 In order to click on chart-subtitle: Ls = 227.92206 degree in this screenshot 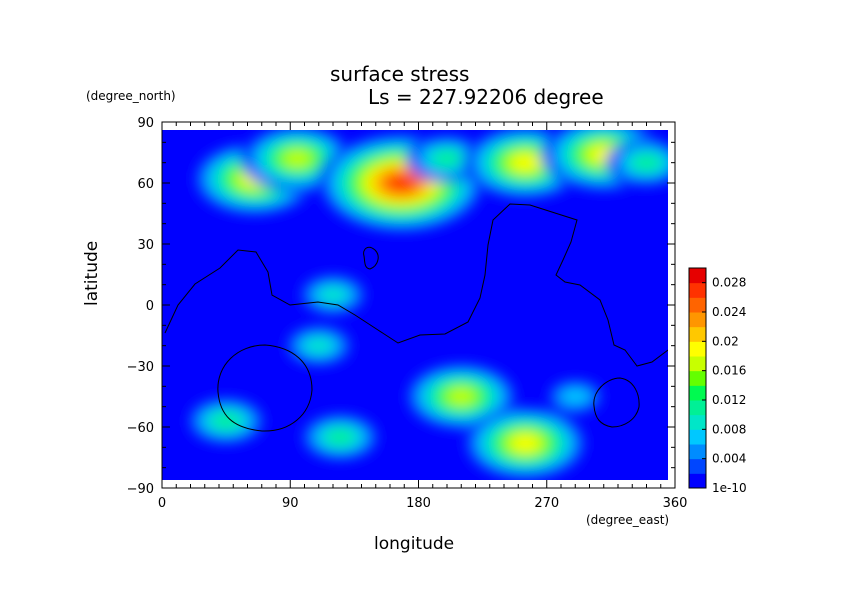, I will do `click(486, 97)`.